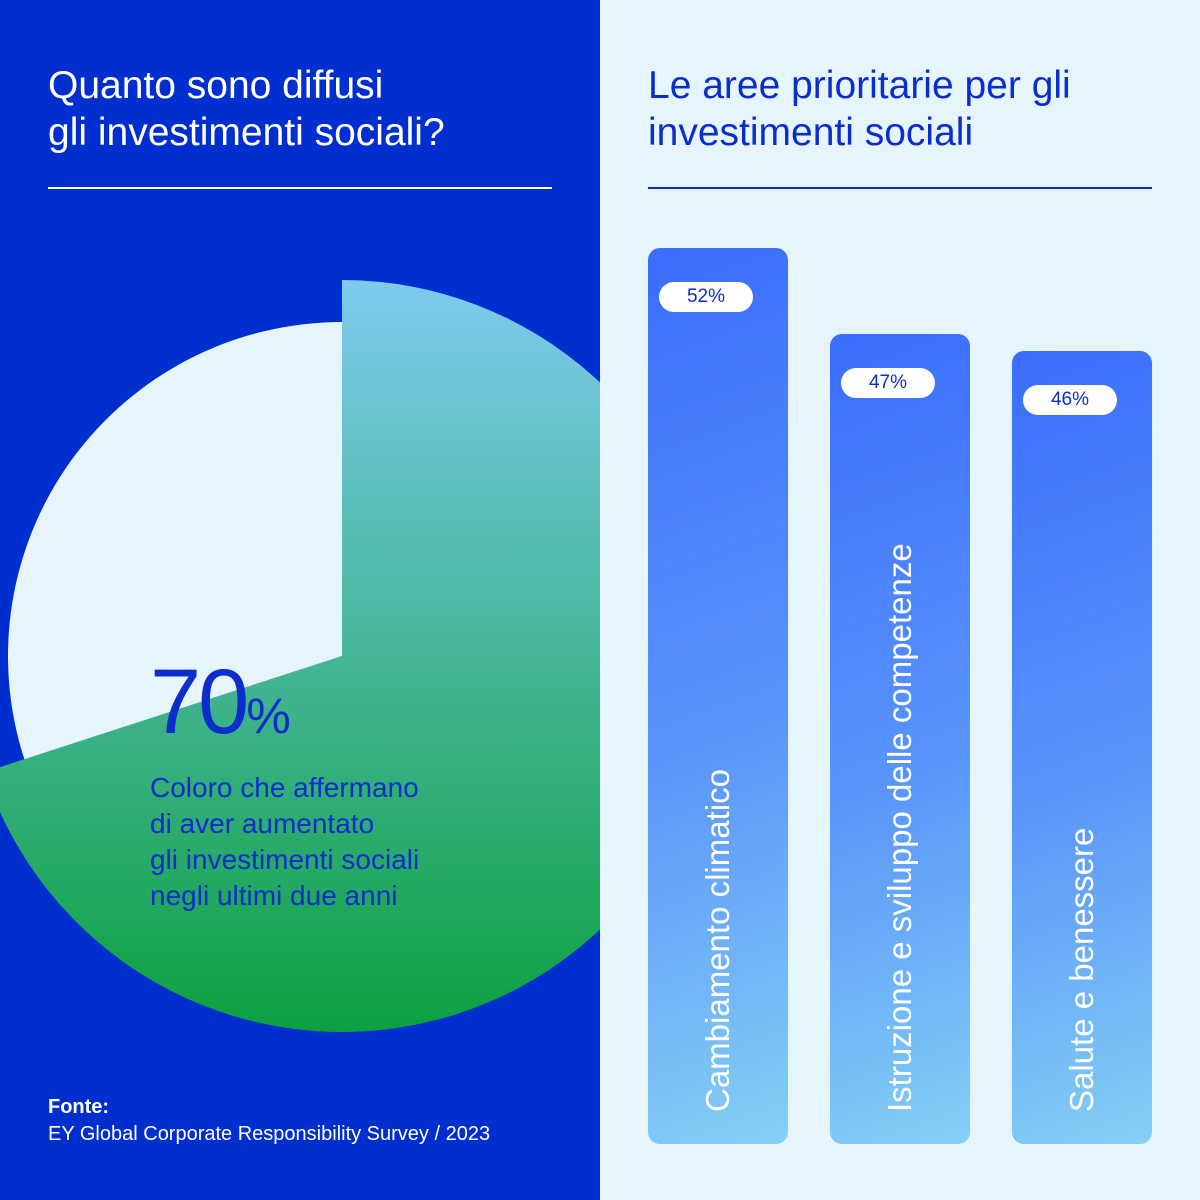 This screenshot has height=1200, width=1200. What do you see at coordinates (888, 383) in the screenshot?
I see `bar-value-badge: 47%` at bounding box center [888, 383].